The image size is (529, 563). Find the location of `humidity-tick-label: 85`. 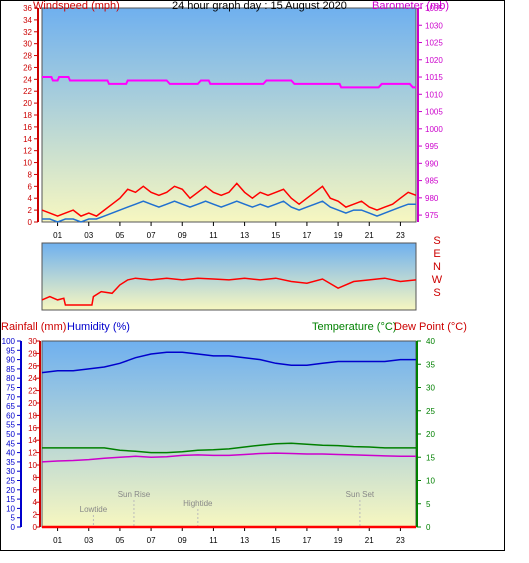

humidity-tick-label: 85 is located at coordinates (10, 369).